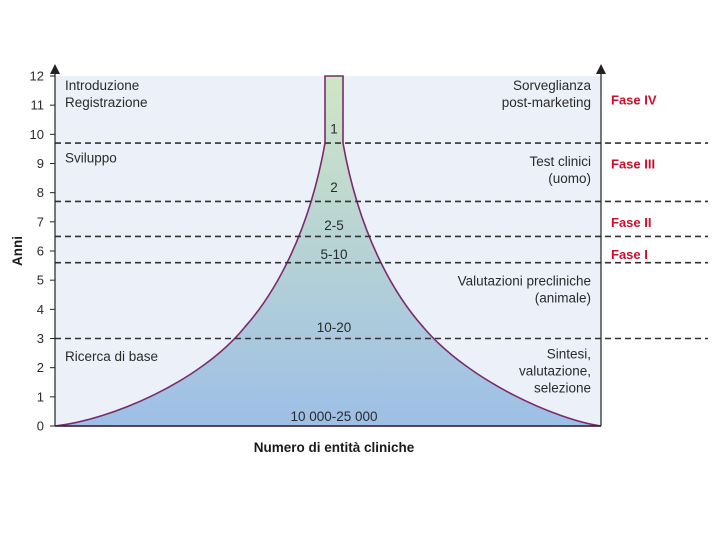  What do you see at coordinates (17, 251) in the screenshot?
I see `y-axis-title: Anni` at bounding box center [17, 251].